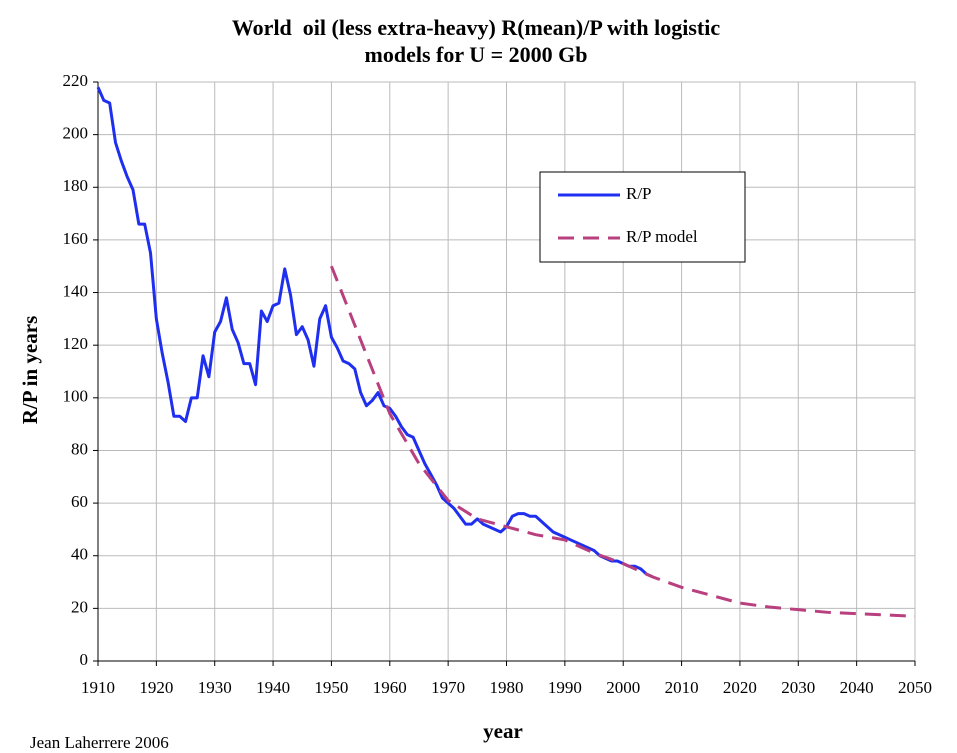  What do you see at coordinates (798, 687) in the screenshot?
I see `x-tick-label: 2030` at bounding box center [798, 687].